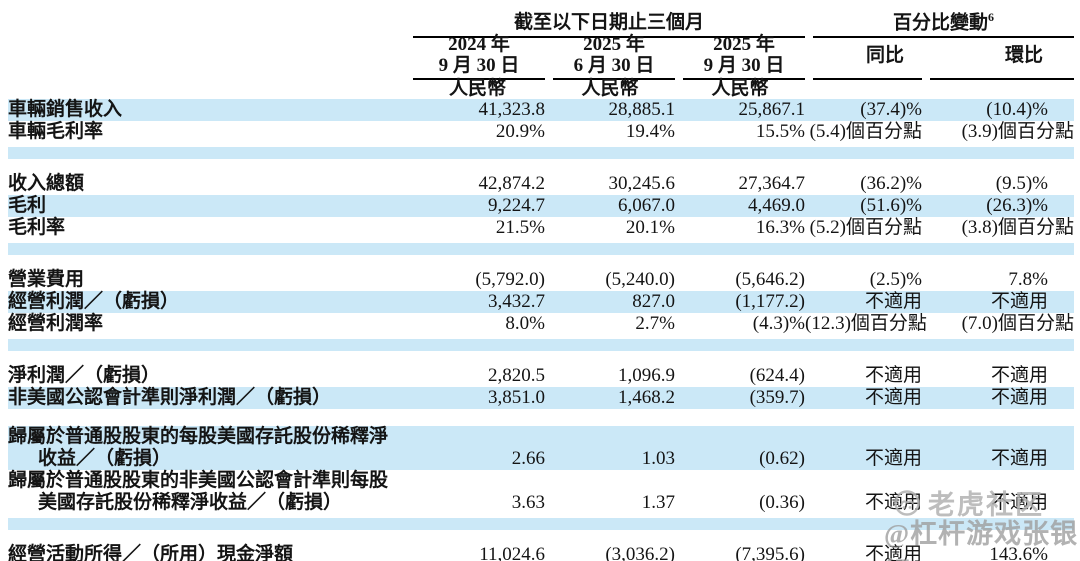 This screenshot has width=1080, height=561. Describe the element at coordinates (998, 56) in the screenshot. I see `column-header-qoq: 環比` at that location.